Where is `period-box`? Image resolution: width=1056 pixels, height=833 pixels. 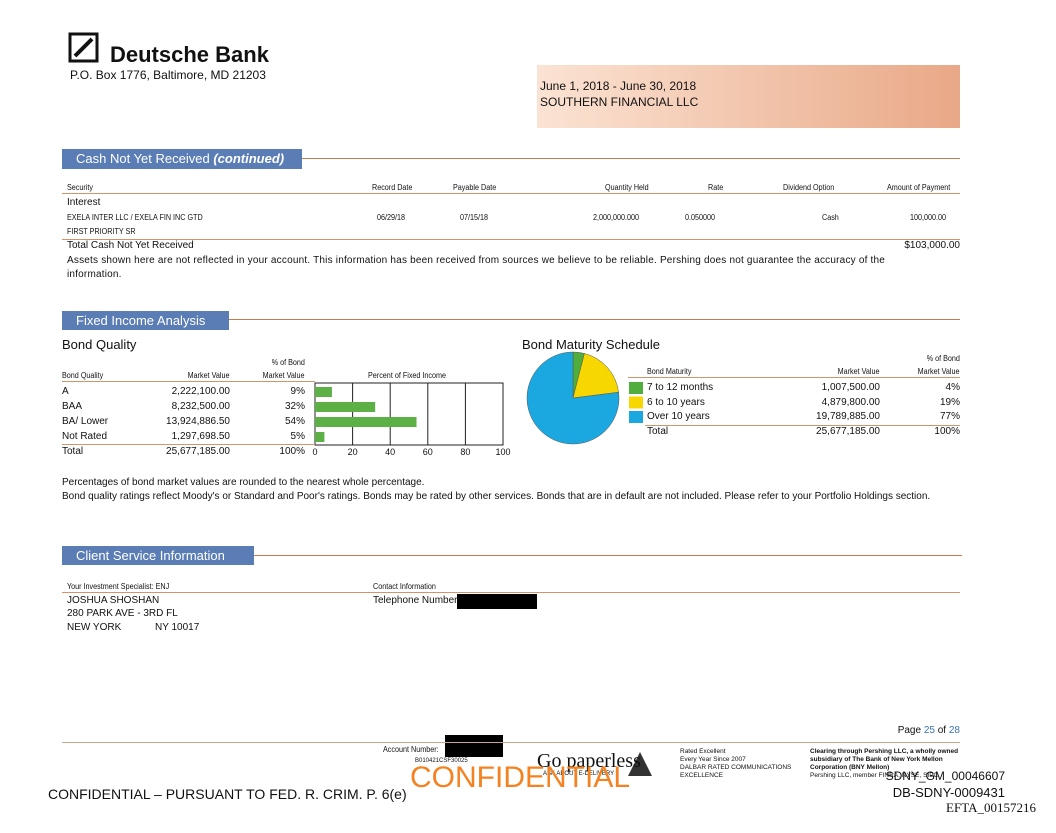 period-box is located at coordinates (748, 96).